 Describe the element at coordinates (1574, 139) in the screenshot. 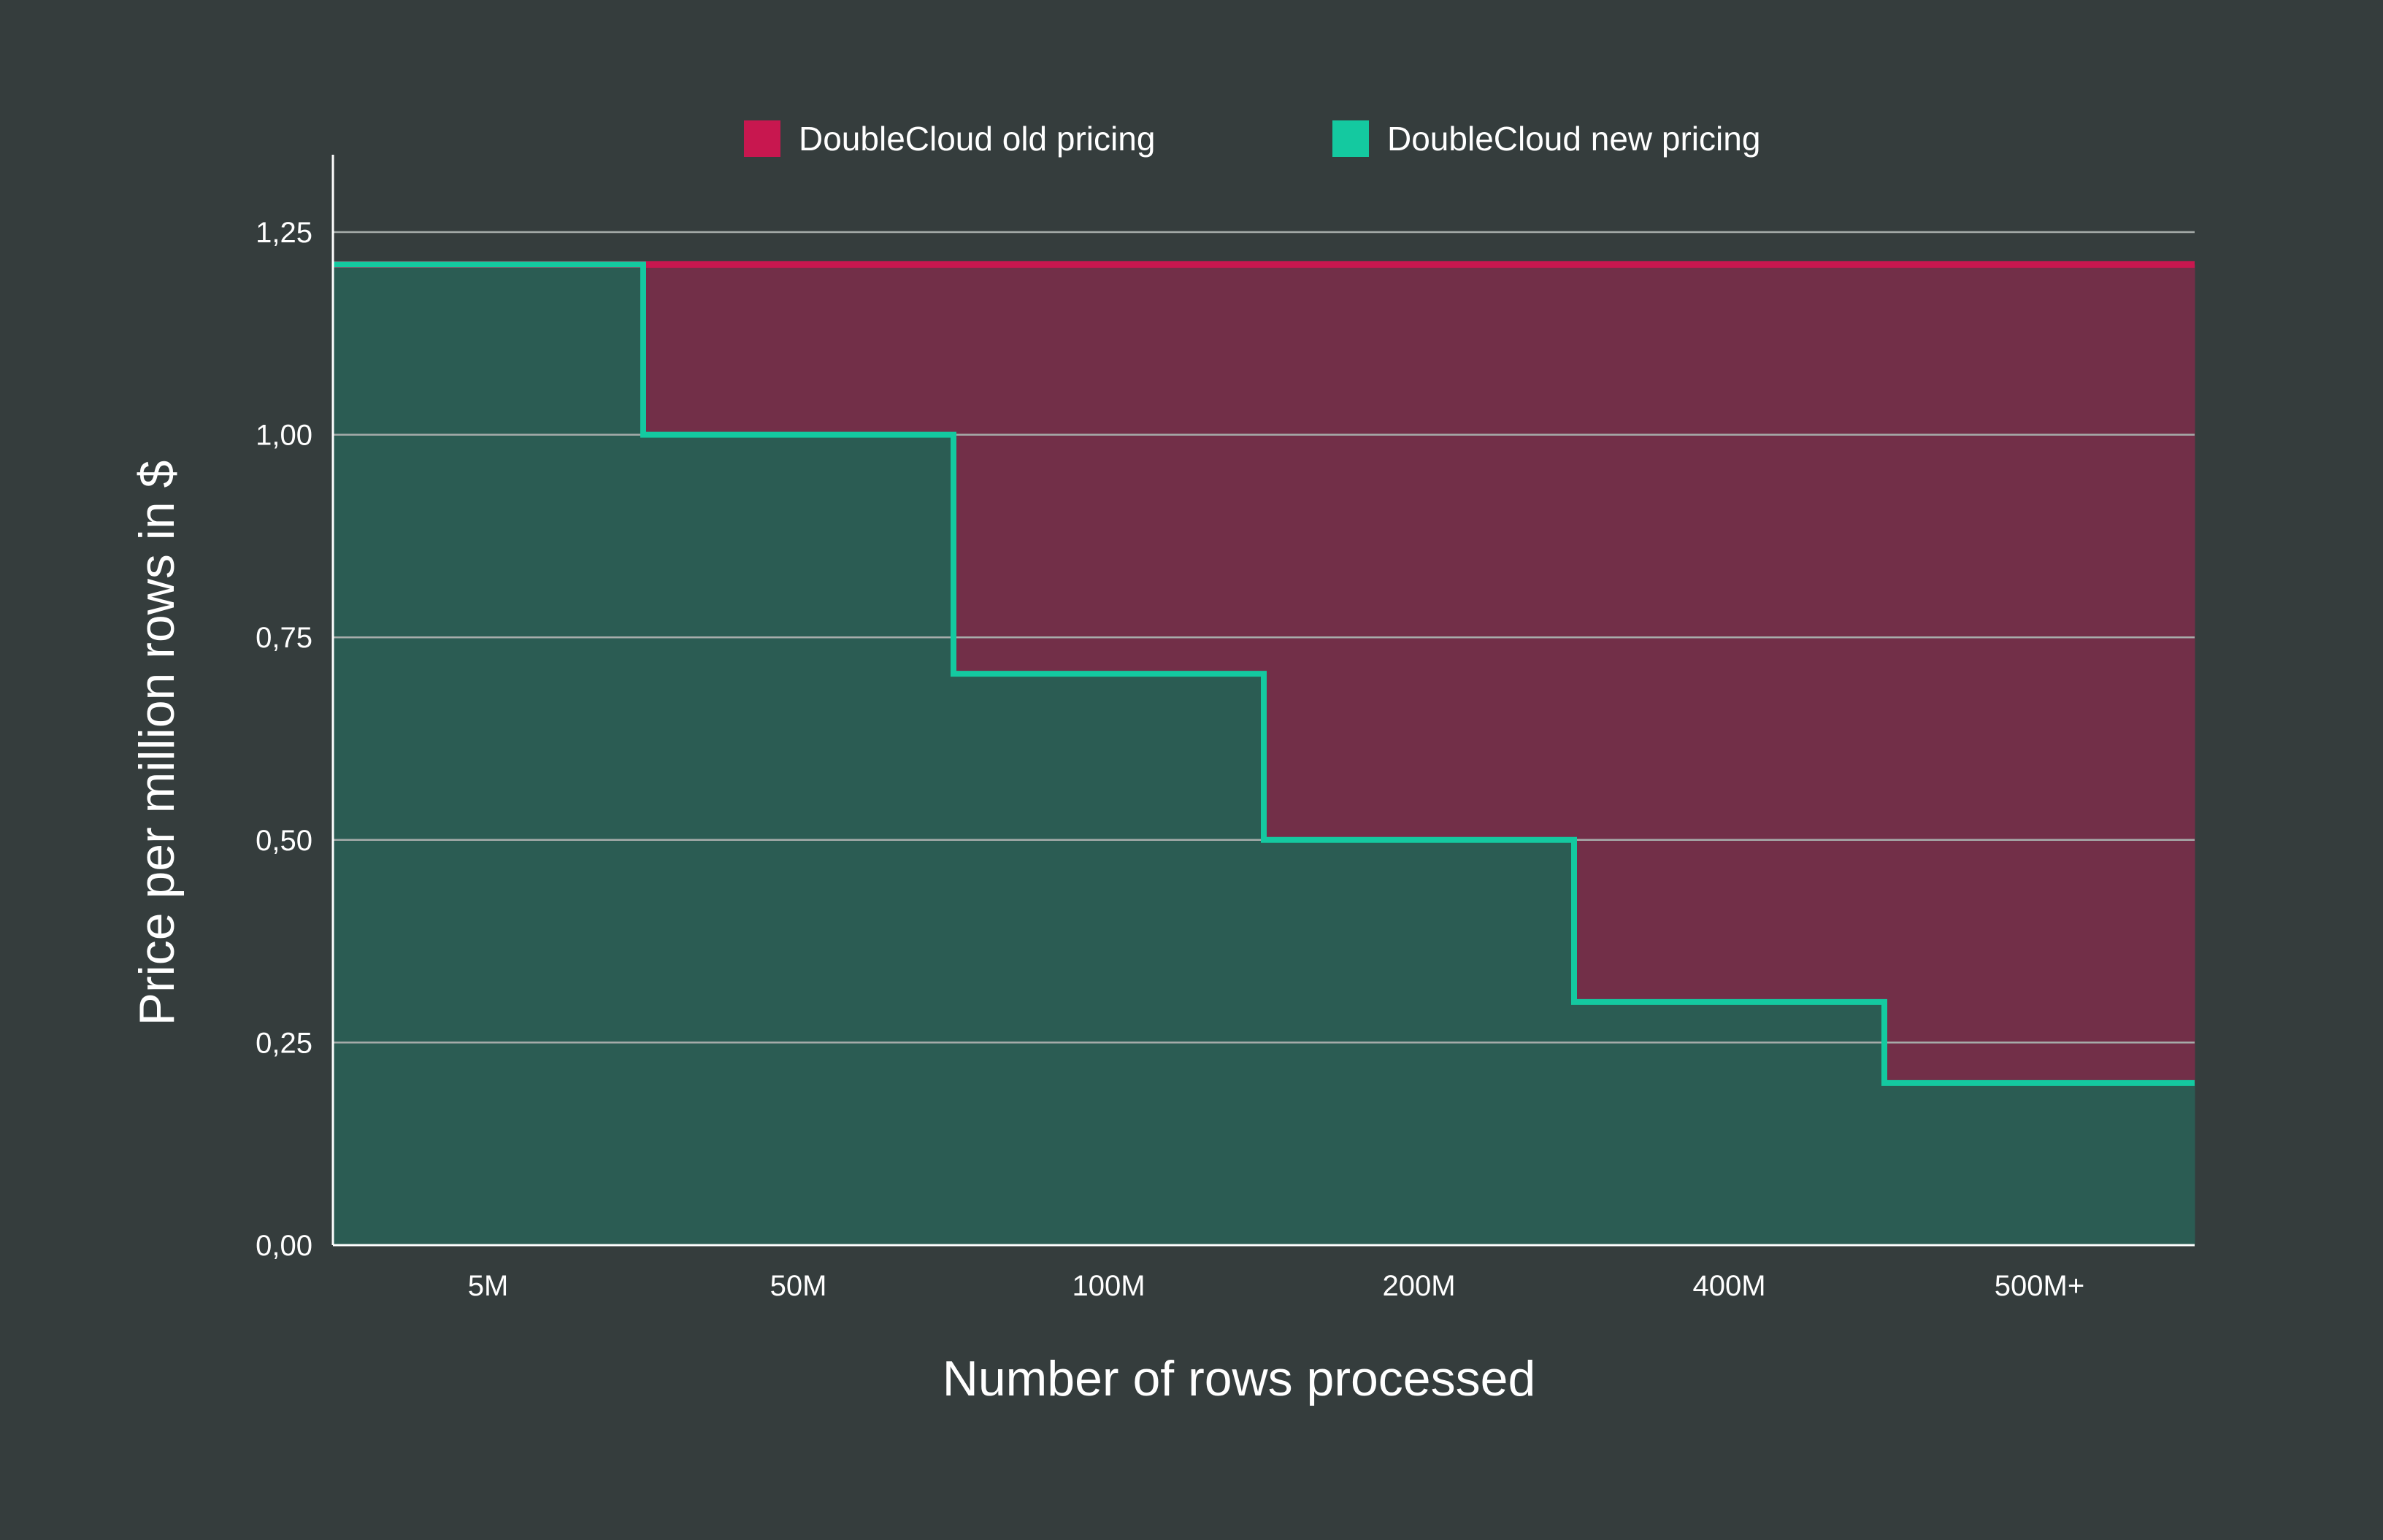

I see `legend-label-new-pricing: DoubleCloud new pricing` at that location.